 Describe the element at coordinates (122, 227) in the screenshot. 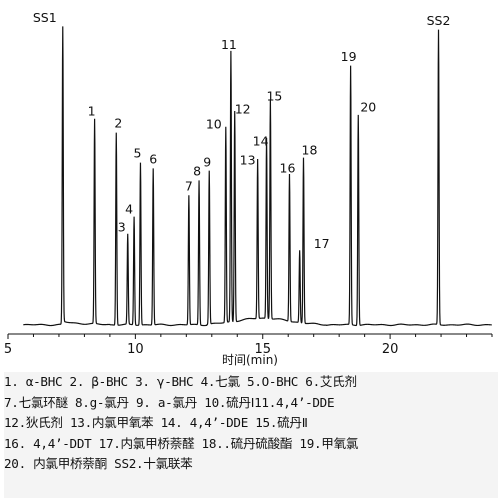

I see `peak-label: 3` at that location.